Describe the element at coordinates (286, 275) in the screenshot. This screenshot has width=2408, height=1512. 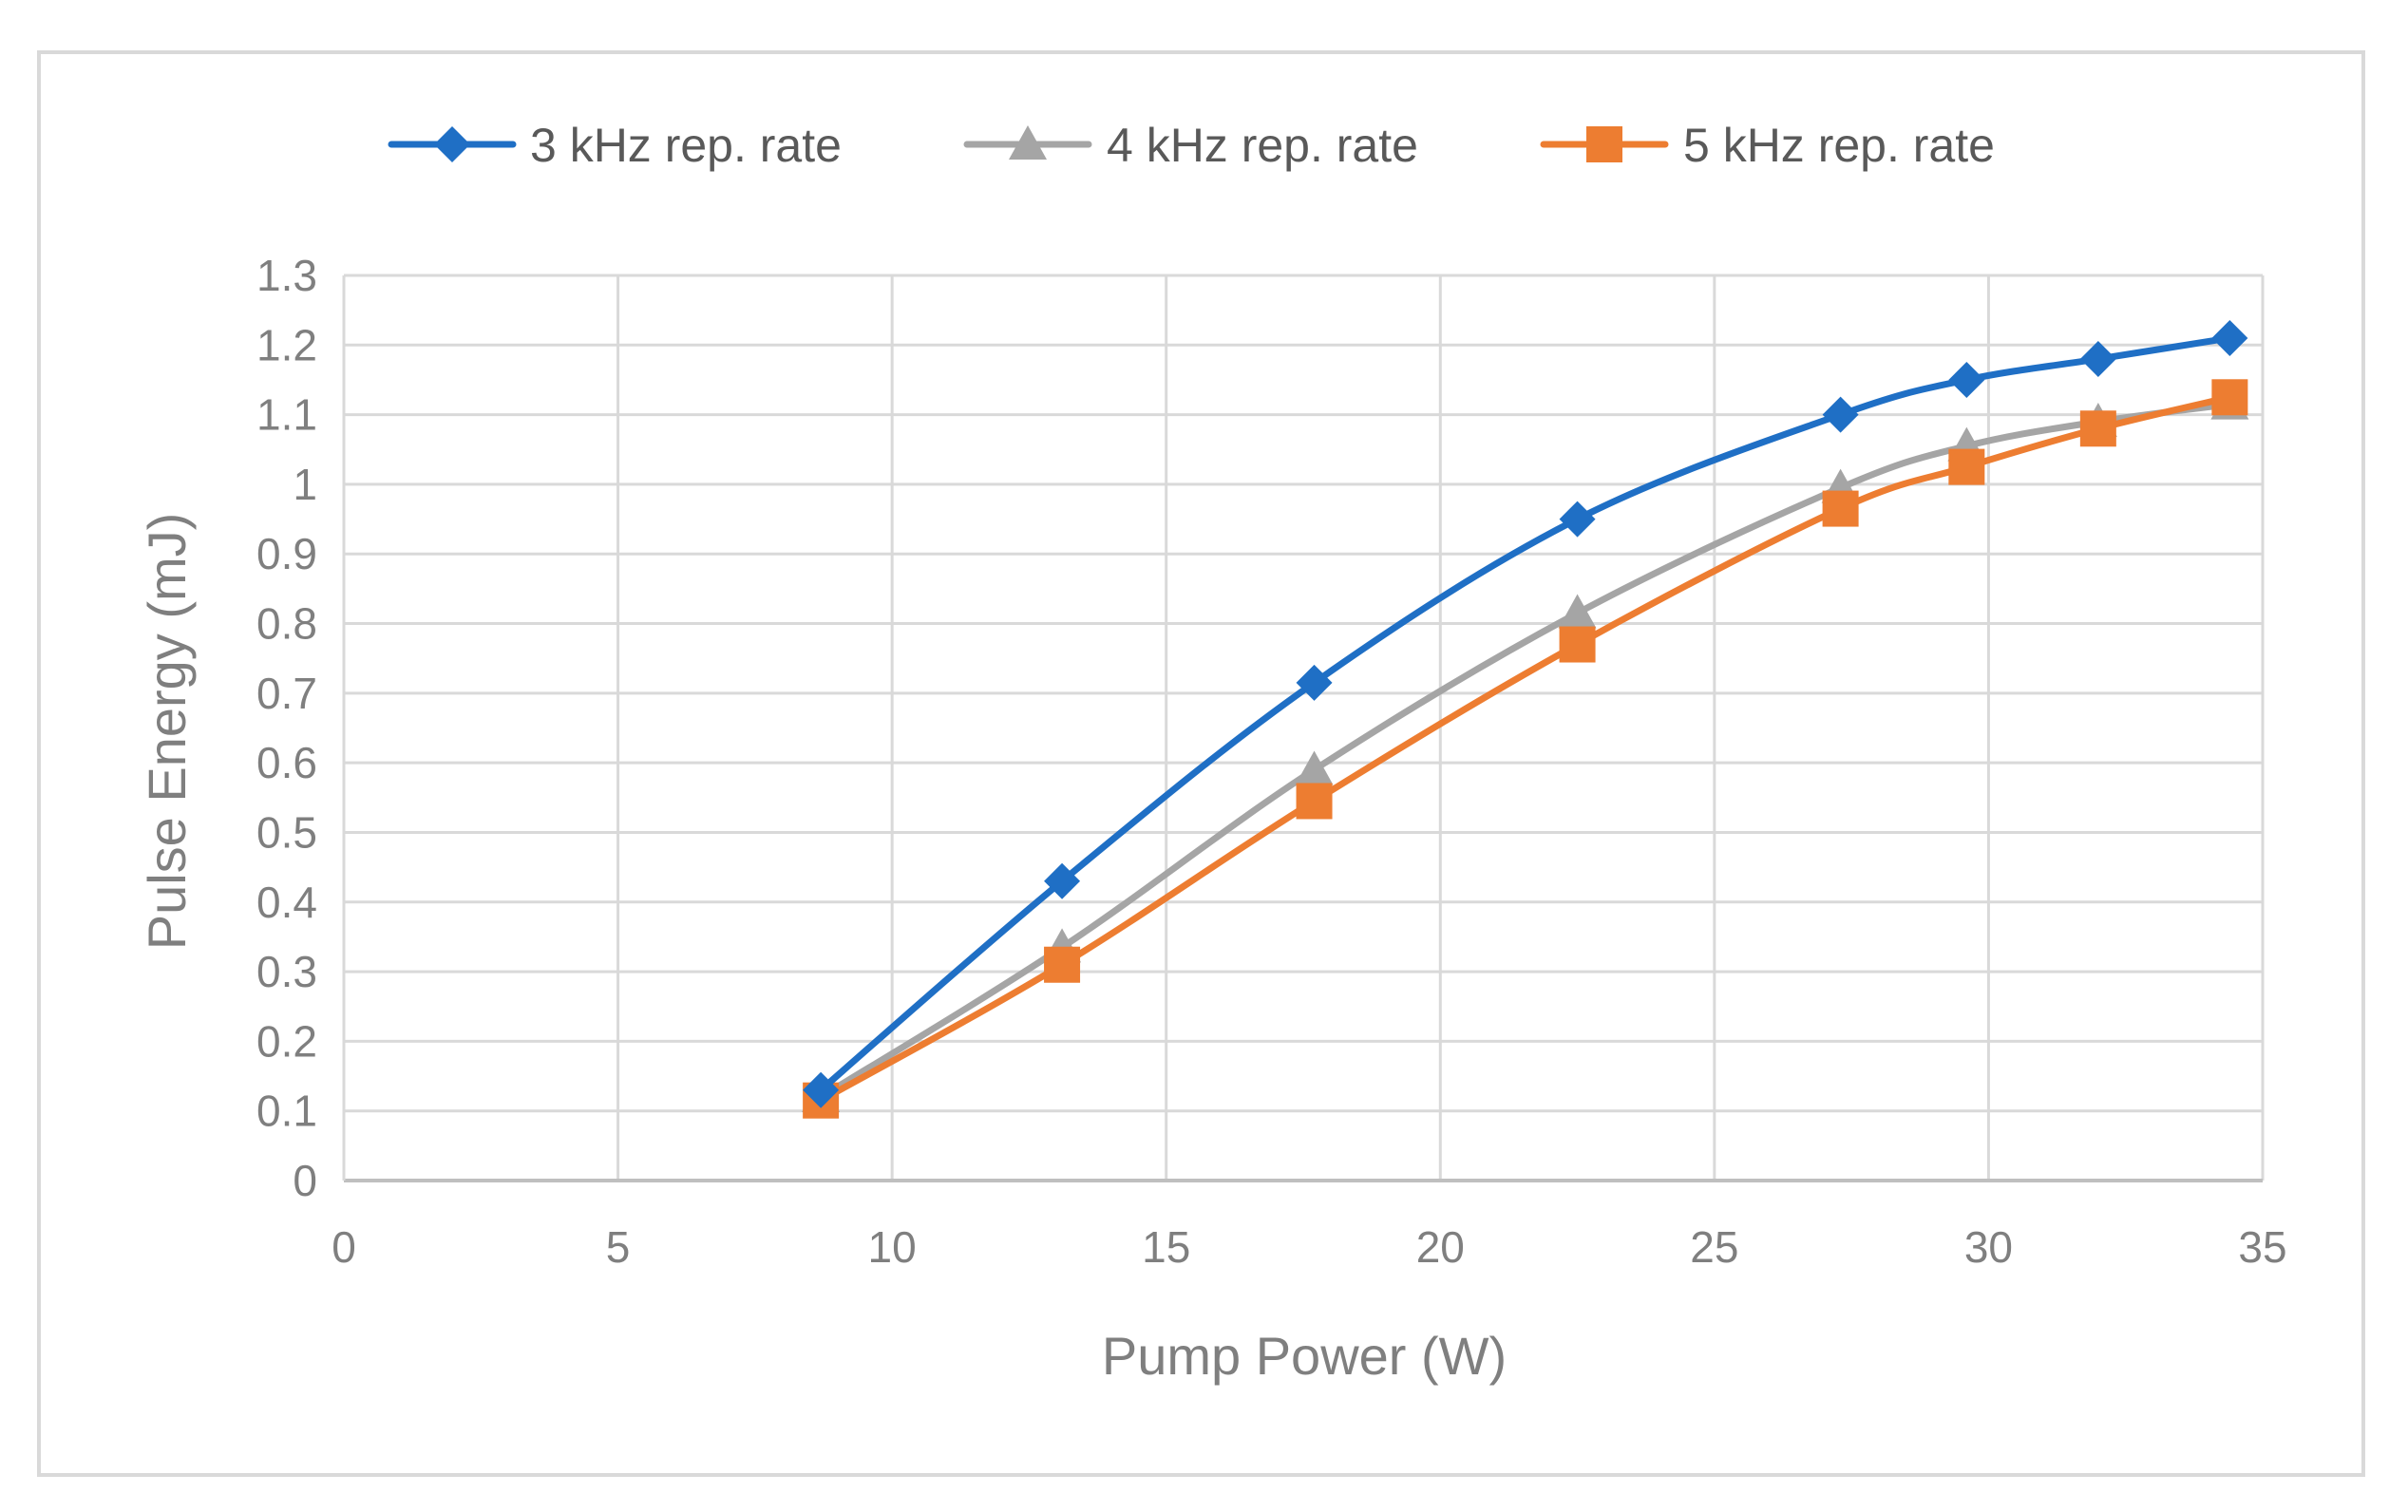
I see `y-tick-label: 1.3` at that location.